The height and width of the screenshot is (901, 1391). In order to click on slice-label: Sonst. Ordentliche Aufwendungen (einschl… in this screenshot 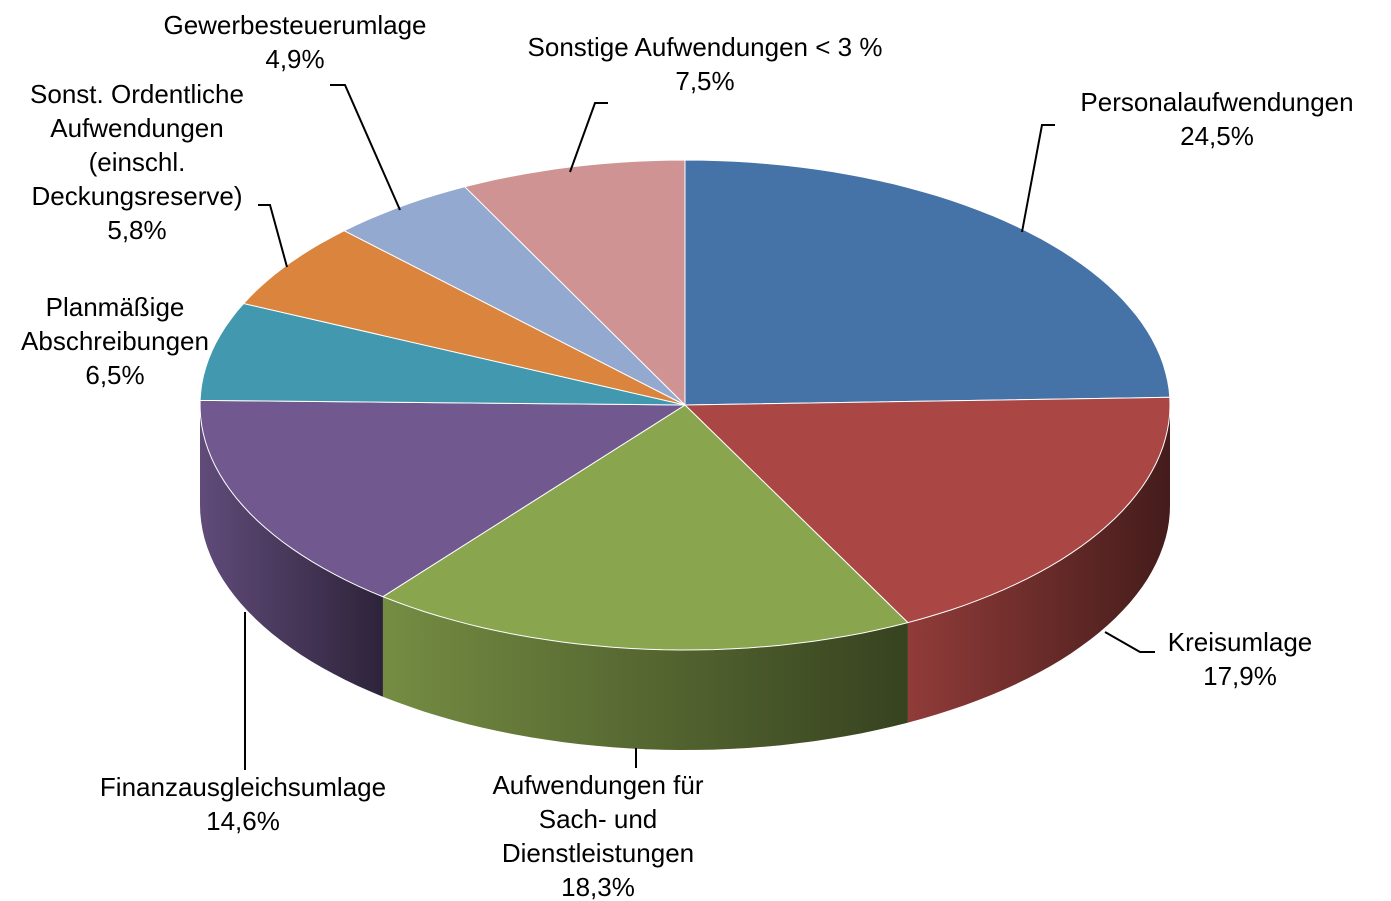, I will do `click(137, 162)`.